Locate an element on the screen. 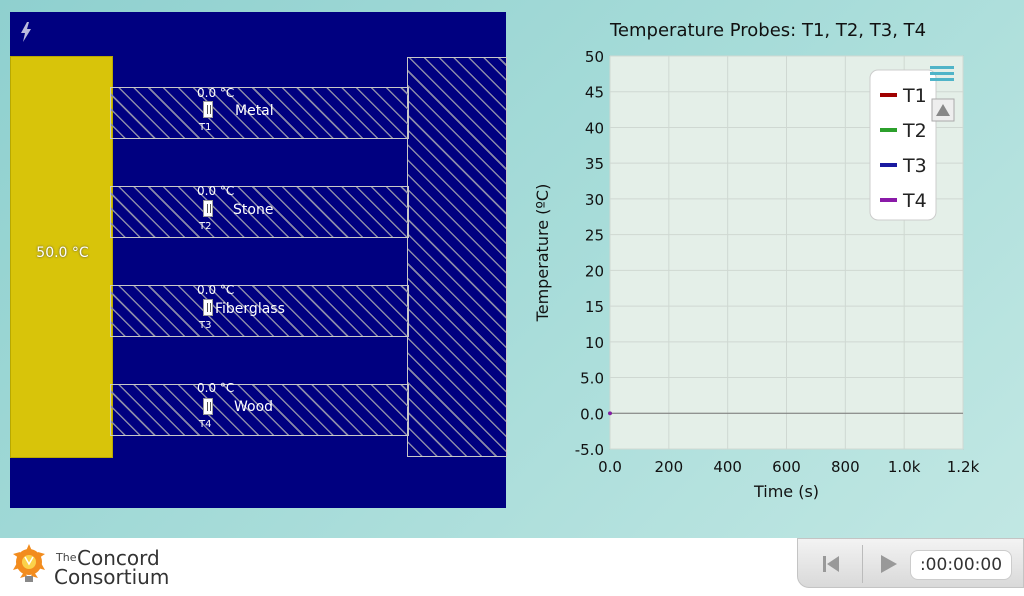  fiberglass-bar is located at coordinates (259, 311).